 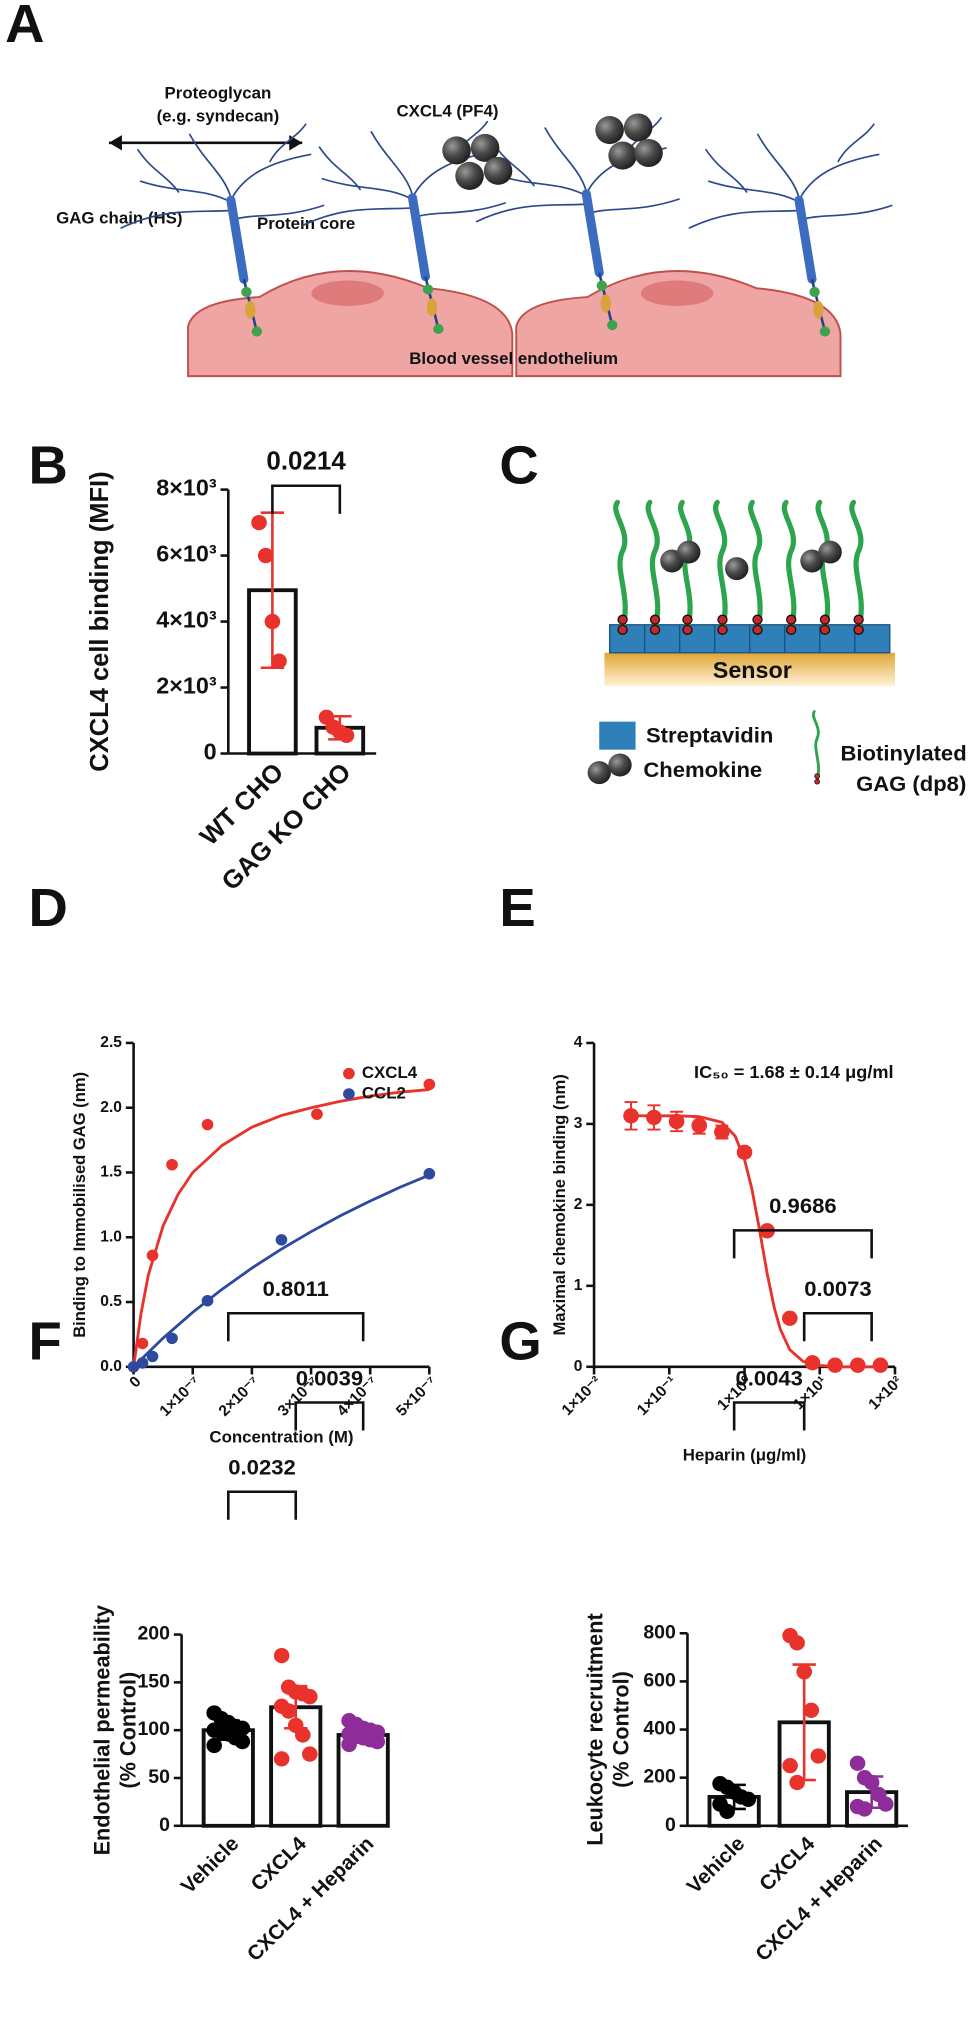 I want to click on y-tick-label: 800, so click(x=659, y=1632).